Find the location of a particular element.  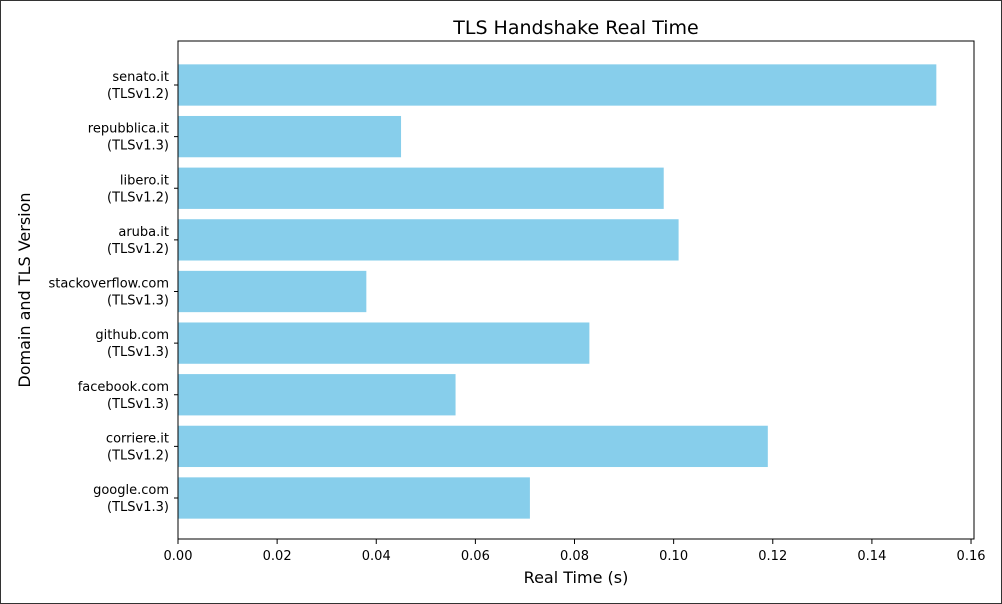

x-tick-label: 0.02 is located at coordinates (277, 556).